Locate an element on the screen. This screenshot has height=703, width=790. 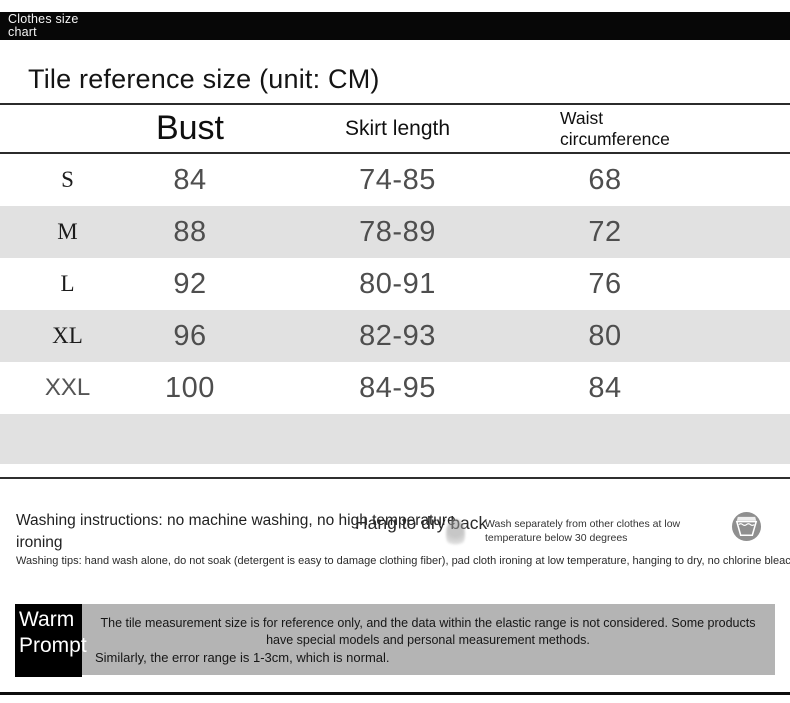
cell-bust: 96 is located at coordinates (190, 335).